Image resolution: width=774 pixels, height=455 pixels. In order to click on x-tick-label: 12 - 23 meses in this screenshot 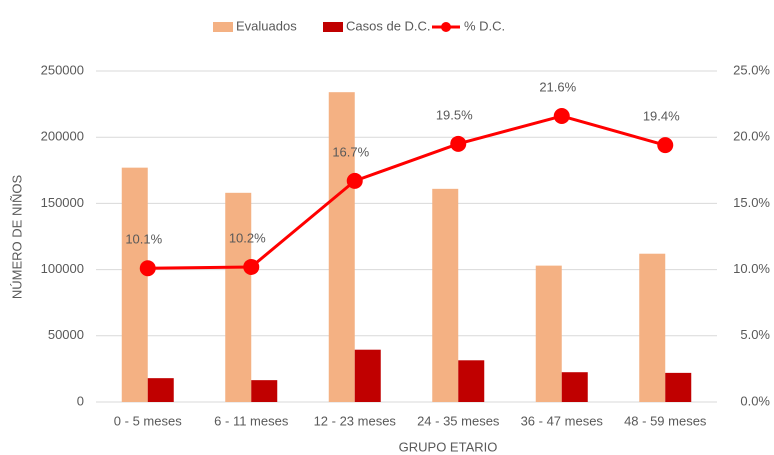, I will do `click(355, 420)`.